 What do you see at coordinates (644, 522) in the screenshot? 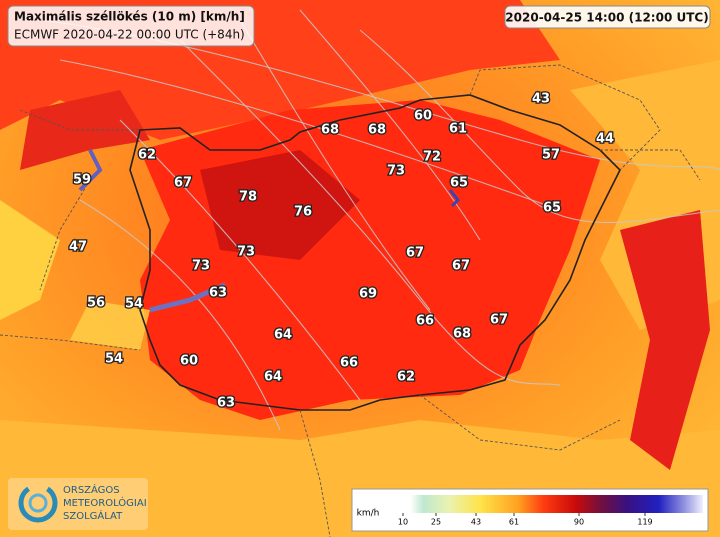
I see `legend-tick-label: 119` at bounding box center [644, 522].